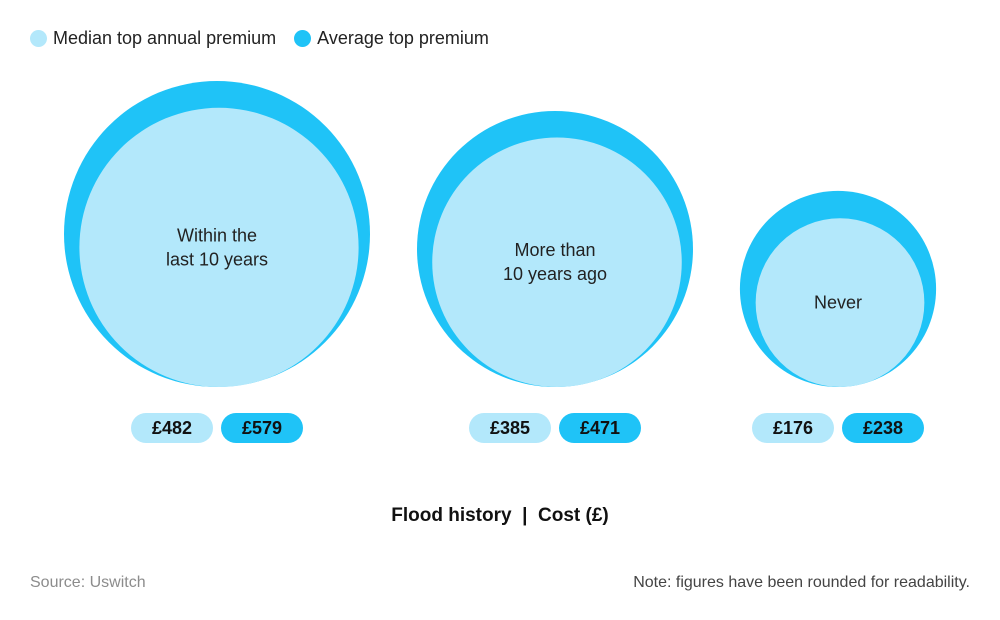 The width and height of the screenshot is (1000, 620). What do you see at coordinates (500, 515) in the screenshot?
I see `x-axis-title: Flood history | Cost (£)` at bounding box center [500, 515].